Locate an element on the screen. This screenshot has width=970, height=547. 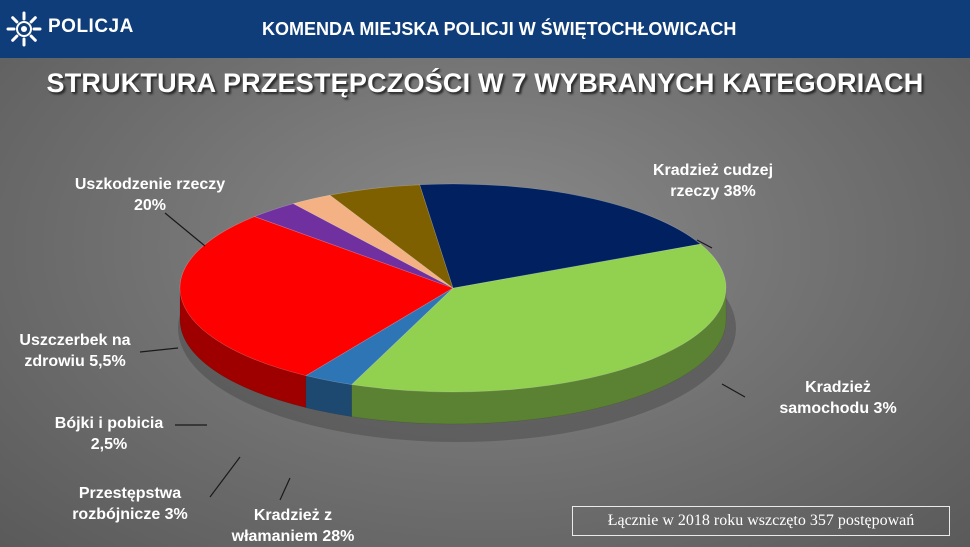
police-star-icon is located at coordinates (24, 29).